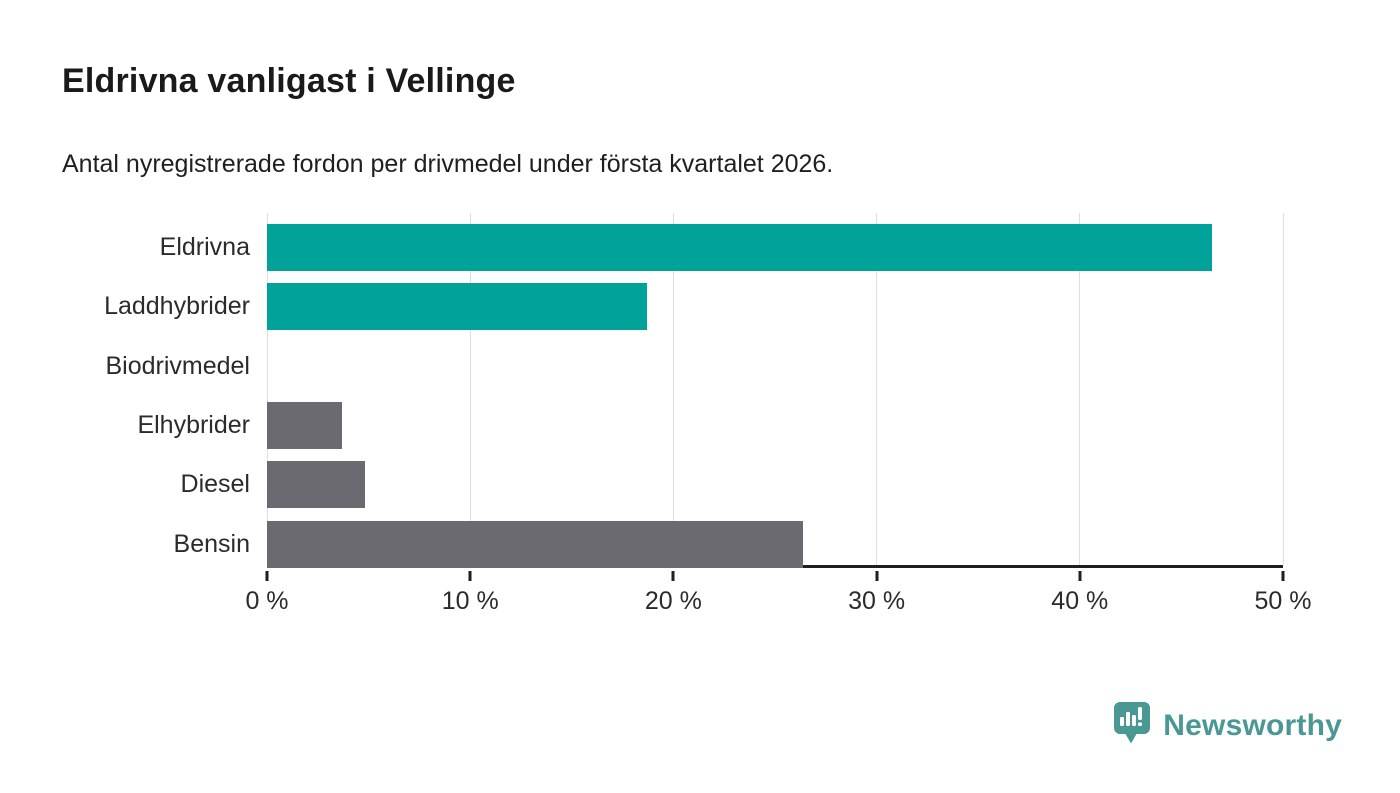  Describe the element at coordinates (535, 544) in the screenshot. I see `bar-bensin` at that location.